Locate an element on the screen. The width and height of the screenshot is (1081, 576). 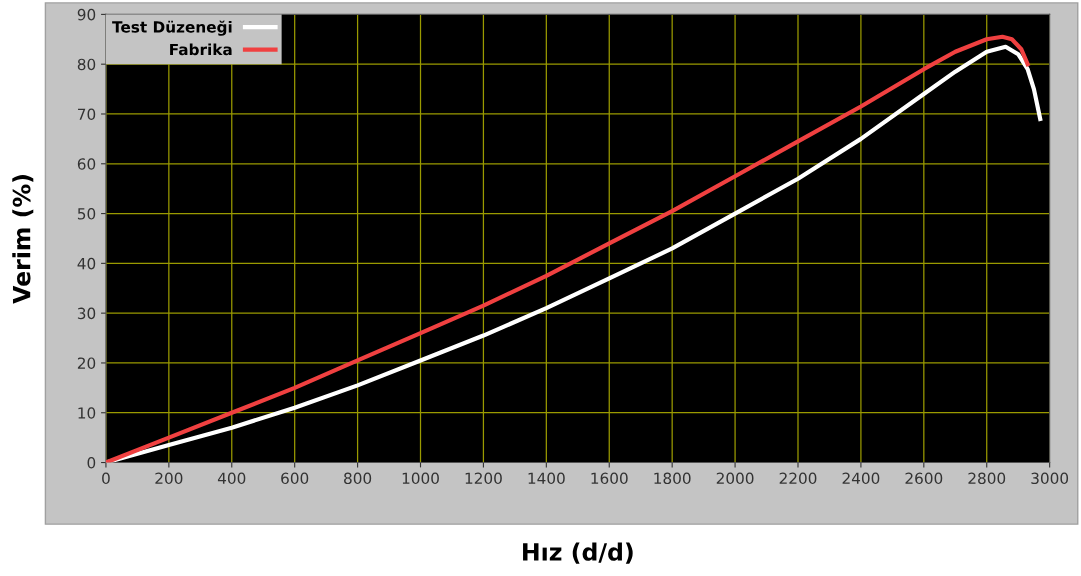
y-tick-label: 10 is located at coordinates (87, 413).